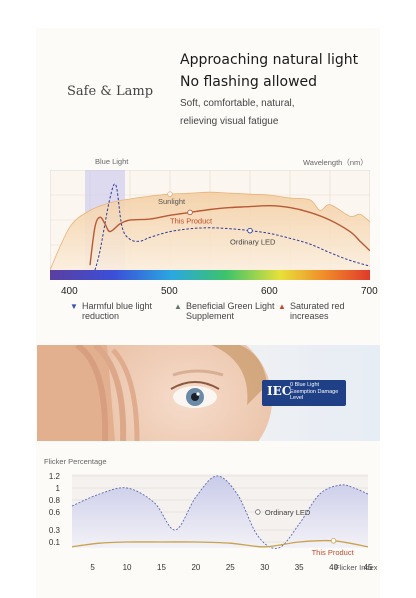 This screenshot has height=598, width=416. What do you see at coordinates (368, 567) in the screenshot?
I see `x-tick-label: 45` at bounding box center [368, 567].